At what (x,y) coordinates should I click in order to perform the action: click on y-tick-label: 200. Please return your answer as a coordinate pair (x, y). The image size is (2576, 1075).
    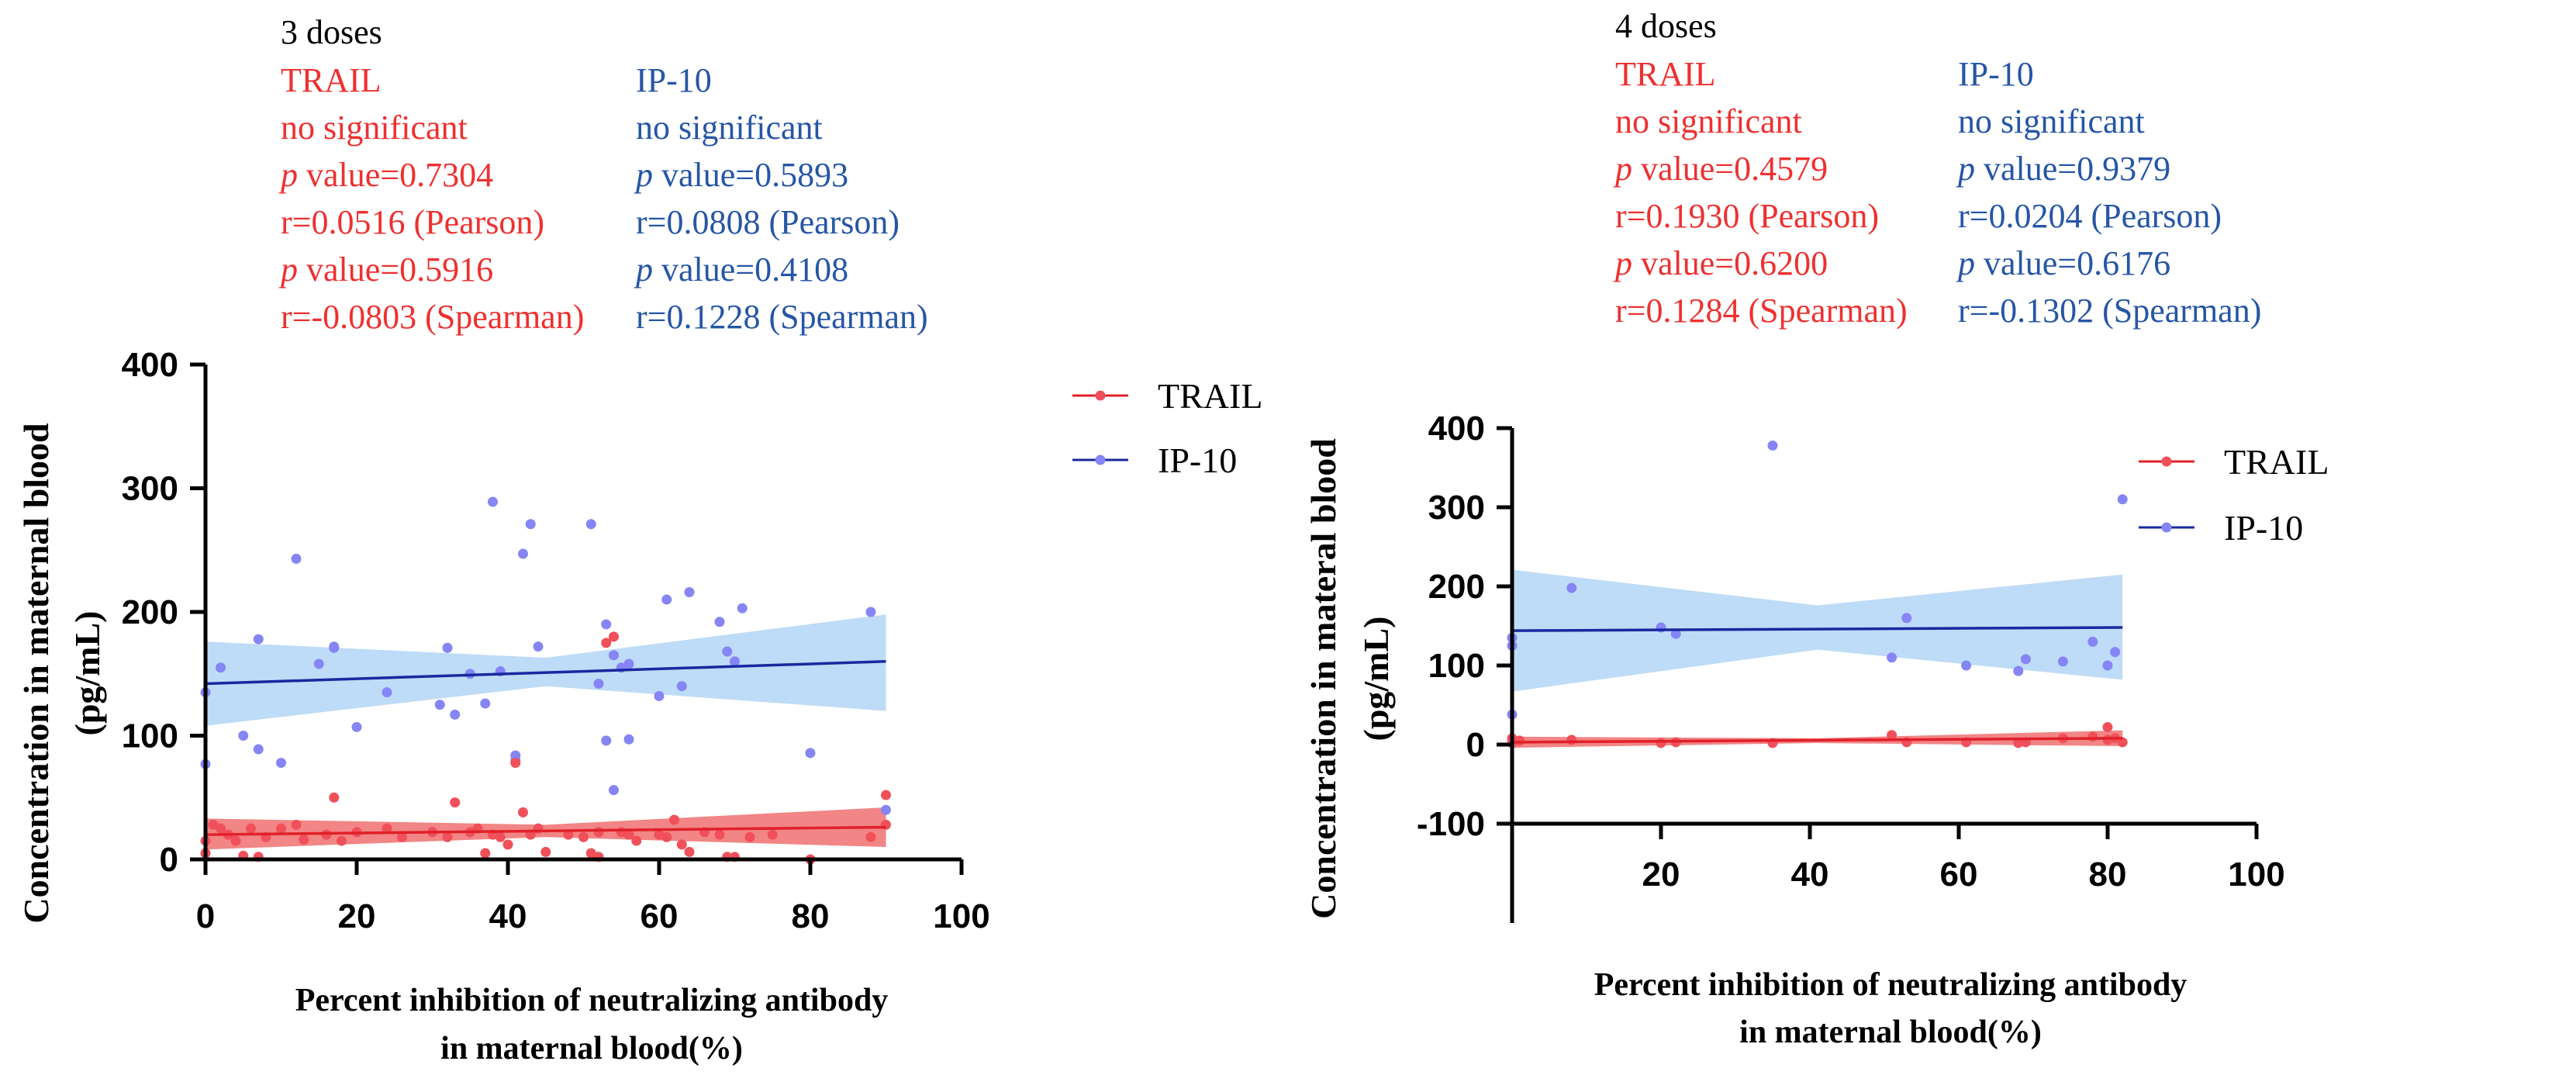
    Looking at the image, I should click on (150, 612).